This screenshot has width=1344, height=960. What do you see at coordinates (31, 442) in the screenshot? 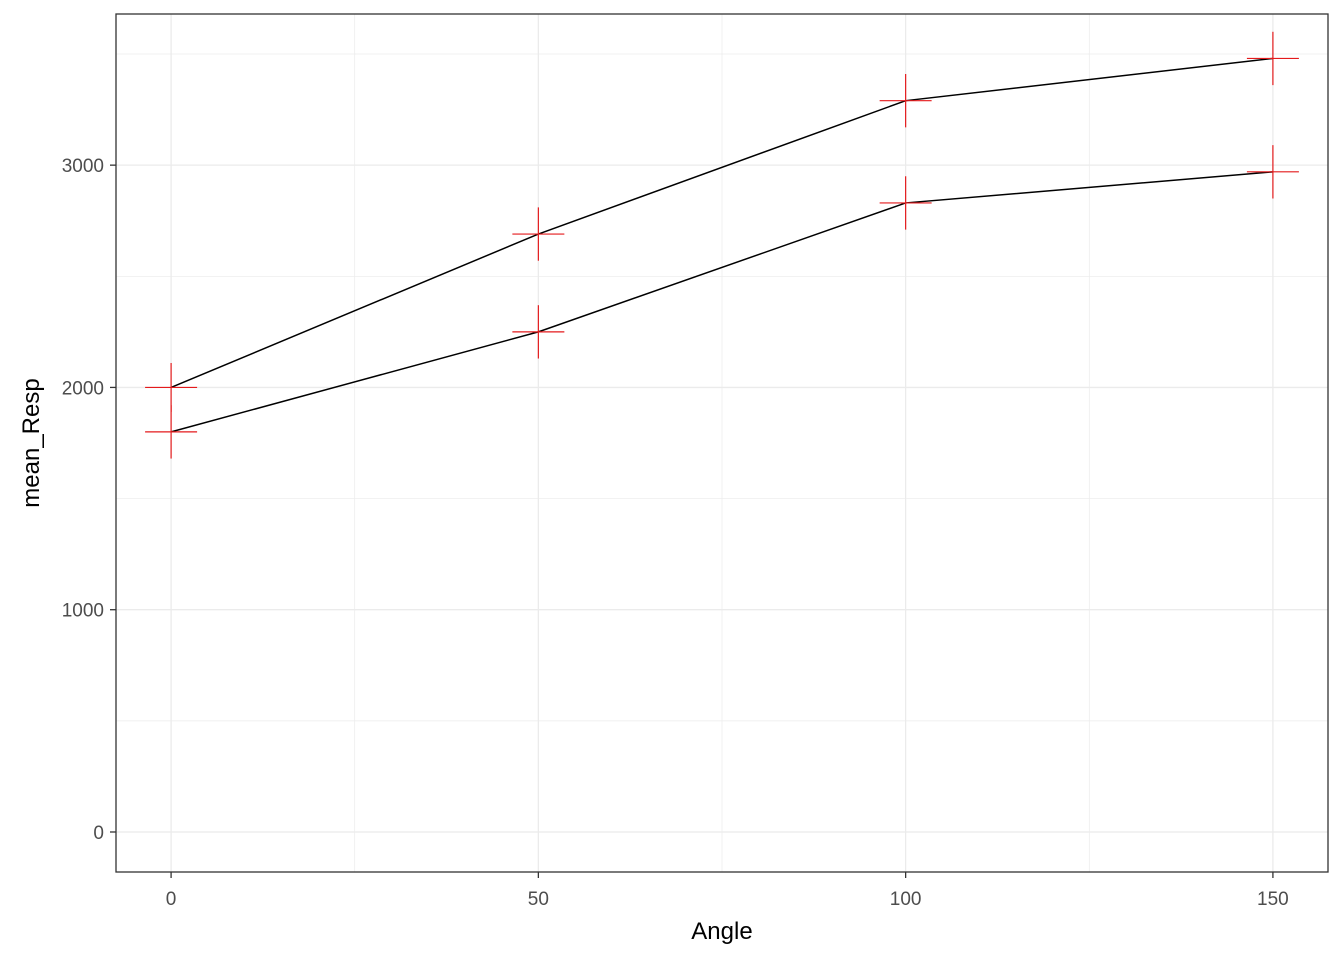
I see `y-axis-title: mean_Resp` at bounding box center [31, 442].